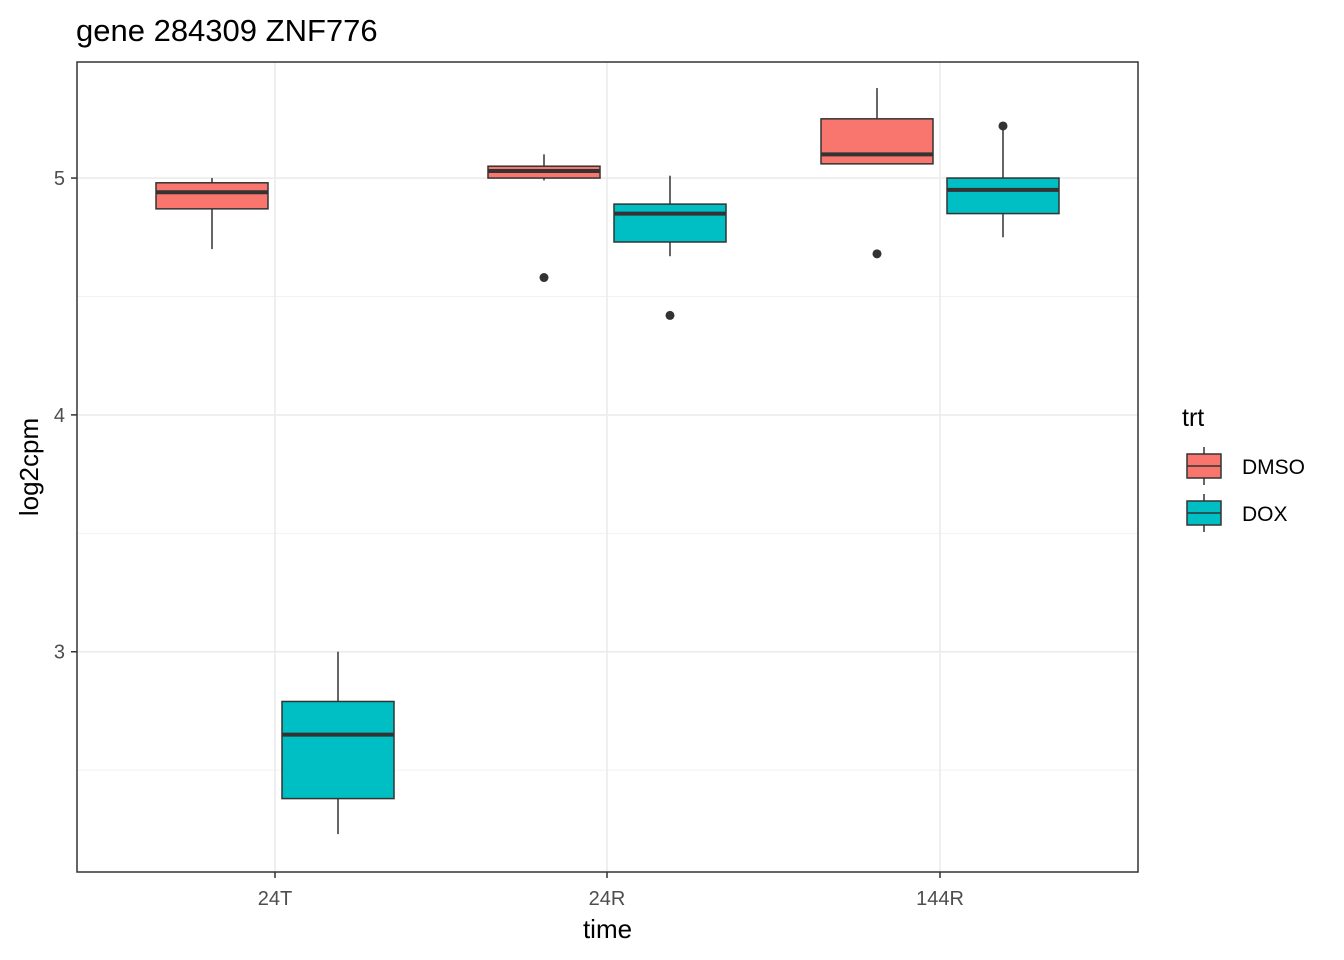  Describe the element at coordinates (212, 214) in the screenshot. I see `box-dmso-24t` at that location.